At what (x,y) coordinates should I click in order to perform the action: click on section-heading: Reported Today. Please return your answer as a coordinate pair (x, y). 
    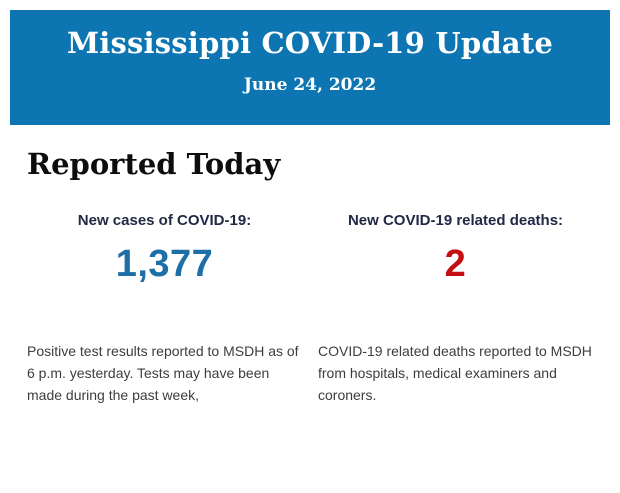
    Looking at the image, I should click on (154, 164).